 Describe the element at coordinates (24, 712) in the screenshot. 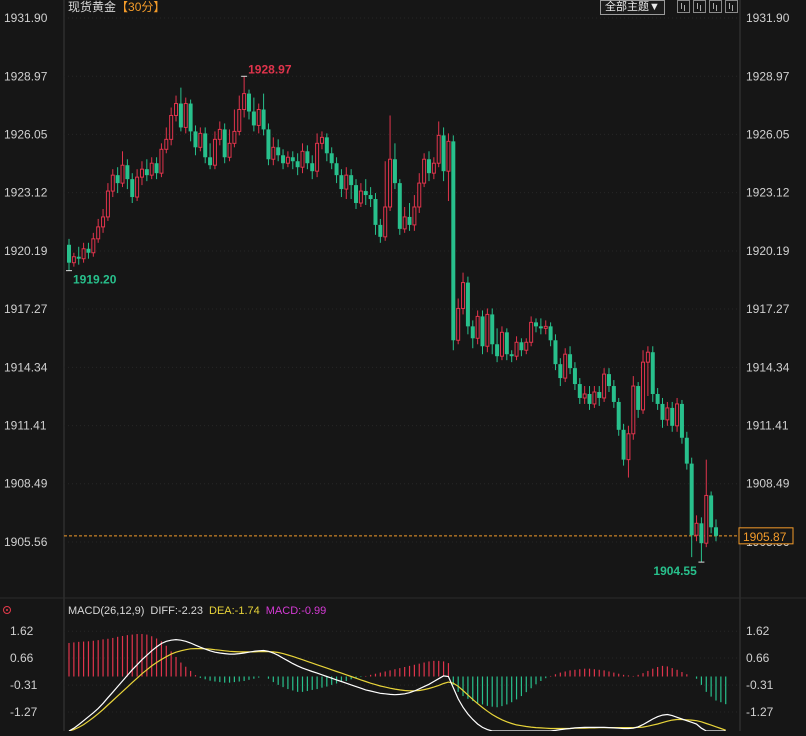

I see `macd-tick-left-3: -1.27` at that location.